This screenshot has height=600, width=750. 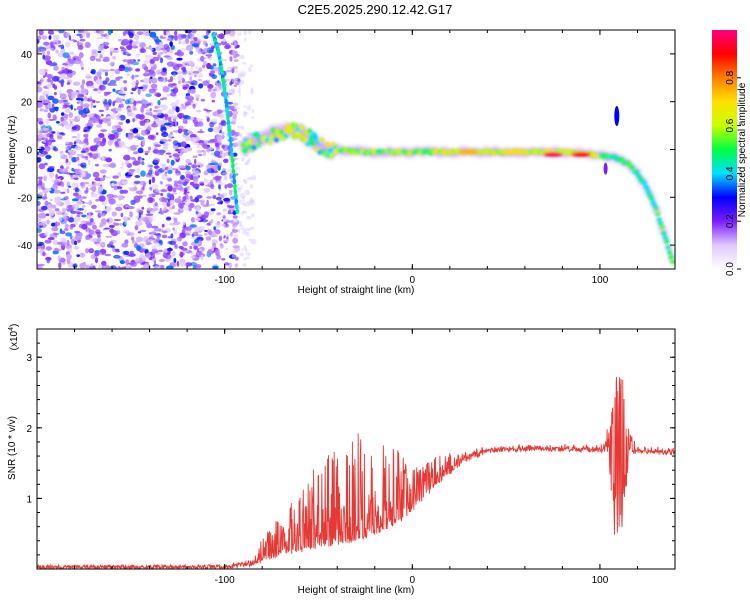 What do you see at coordinates (617, 116) in the screenshot?
I see `spike-feature` at bounding box center [617, 116].